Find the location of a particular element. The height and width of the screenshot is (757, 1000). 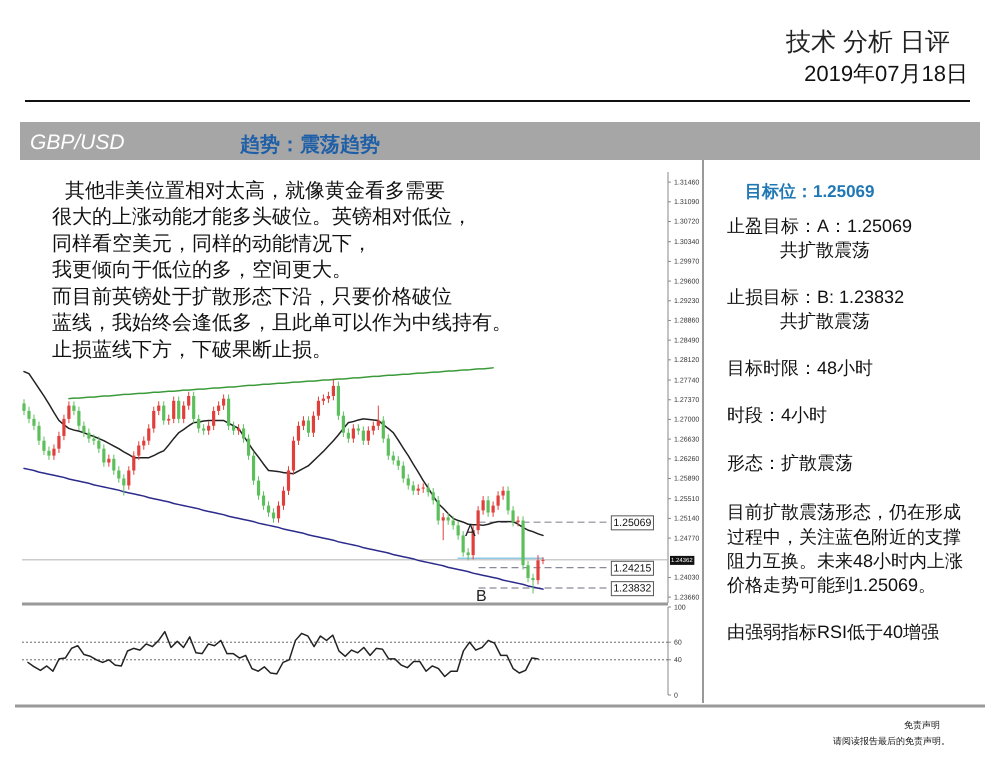

text: GBP/USD is located at coordinates (77, 142).